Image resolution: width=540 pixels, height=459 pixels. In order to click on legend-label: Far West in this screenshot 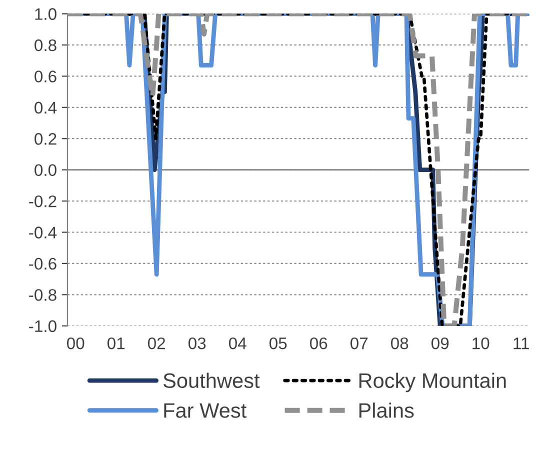, I will do `click(205, 410)`.